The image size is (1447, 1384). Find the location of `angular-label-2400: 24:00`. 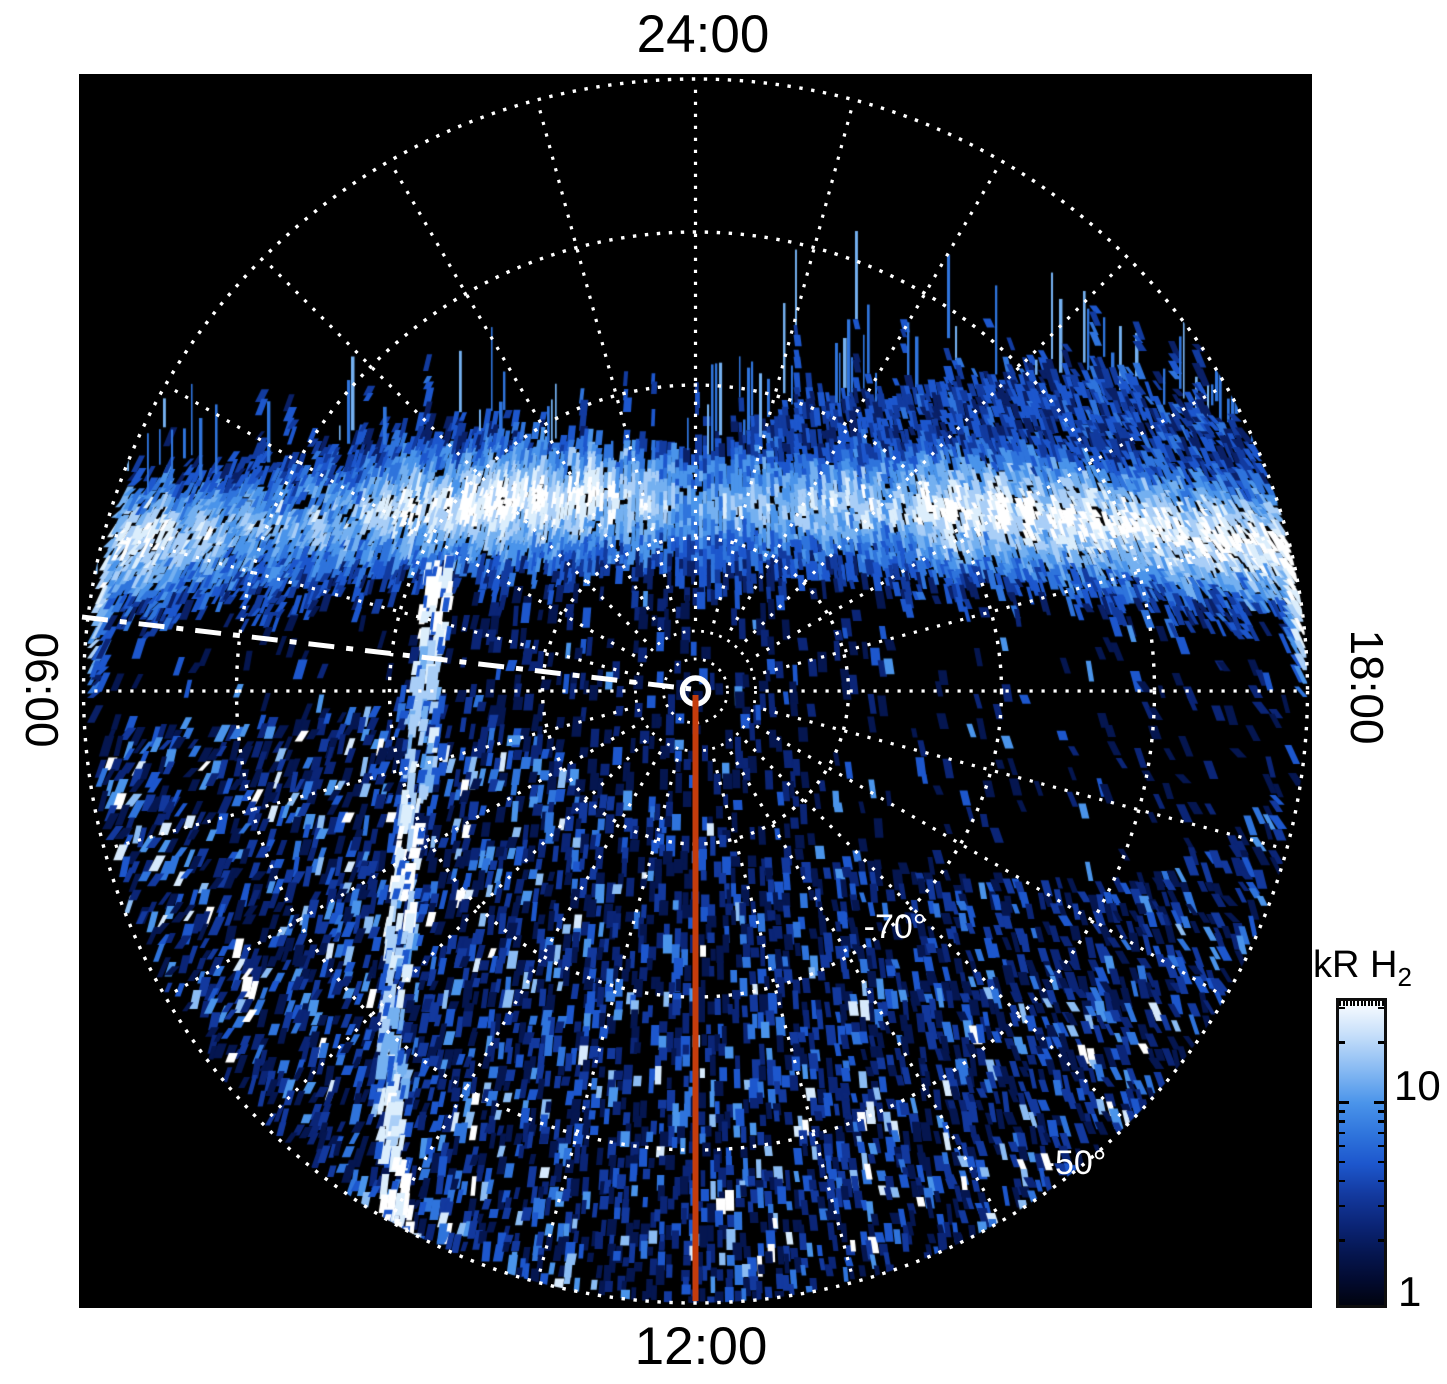

angular-label-2400: 24:00 is located at coordinates (703, 34).